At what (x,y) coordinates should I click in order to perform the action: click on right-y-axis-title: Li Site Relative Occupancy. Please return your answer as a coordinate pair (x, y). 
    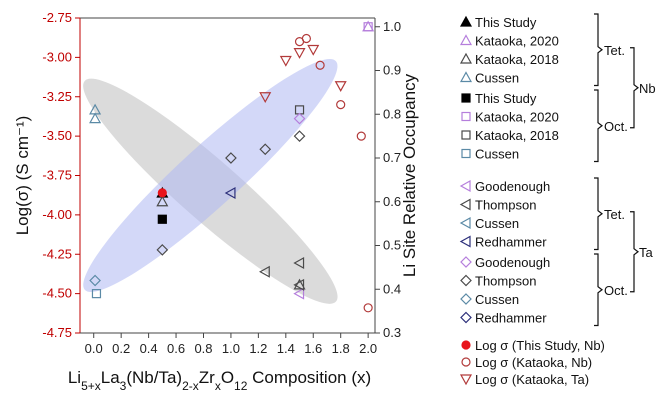
    Looking at the image, I should click on (409, 175).